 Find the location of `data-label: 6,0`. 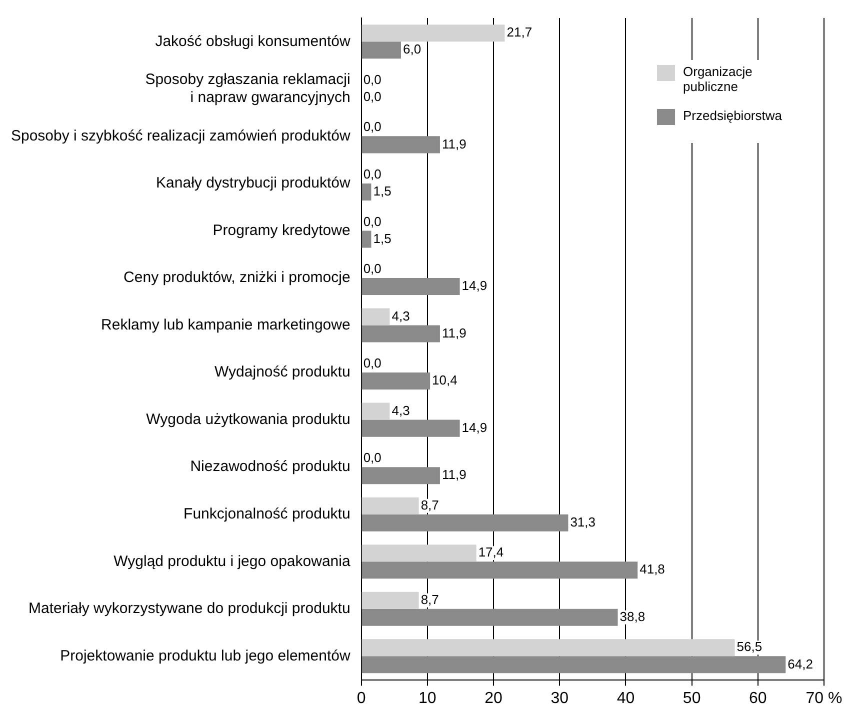

data-label: 6,0 is located at coordinates (412, 49).